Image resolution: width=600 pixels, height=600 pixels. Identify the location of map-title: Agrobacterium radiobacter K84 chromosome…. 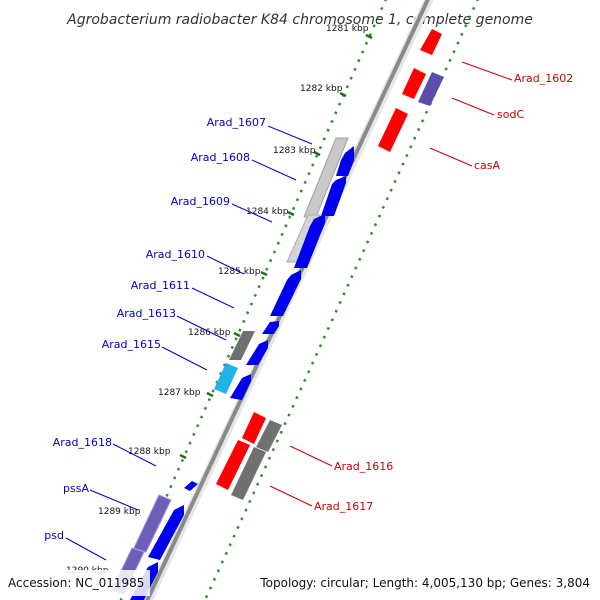
(299, 20).